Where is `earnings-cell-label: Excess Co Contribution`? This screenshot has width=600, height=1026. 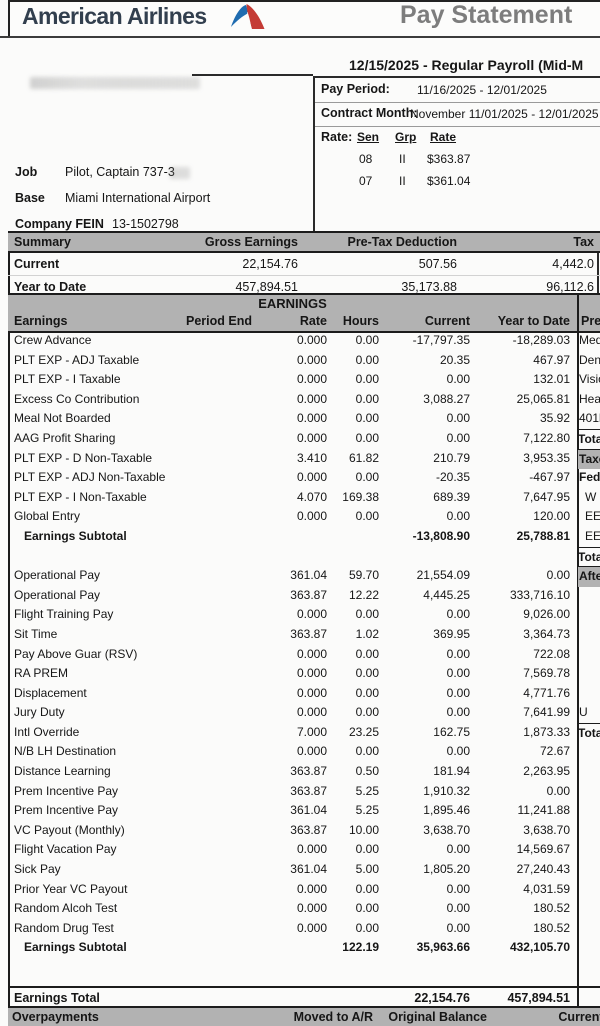 earnings-cell-label: Excess Co Contribution is located at coordinates (77, 398).